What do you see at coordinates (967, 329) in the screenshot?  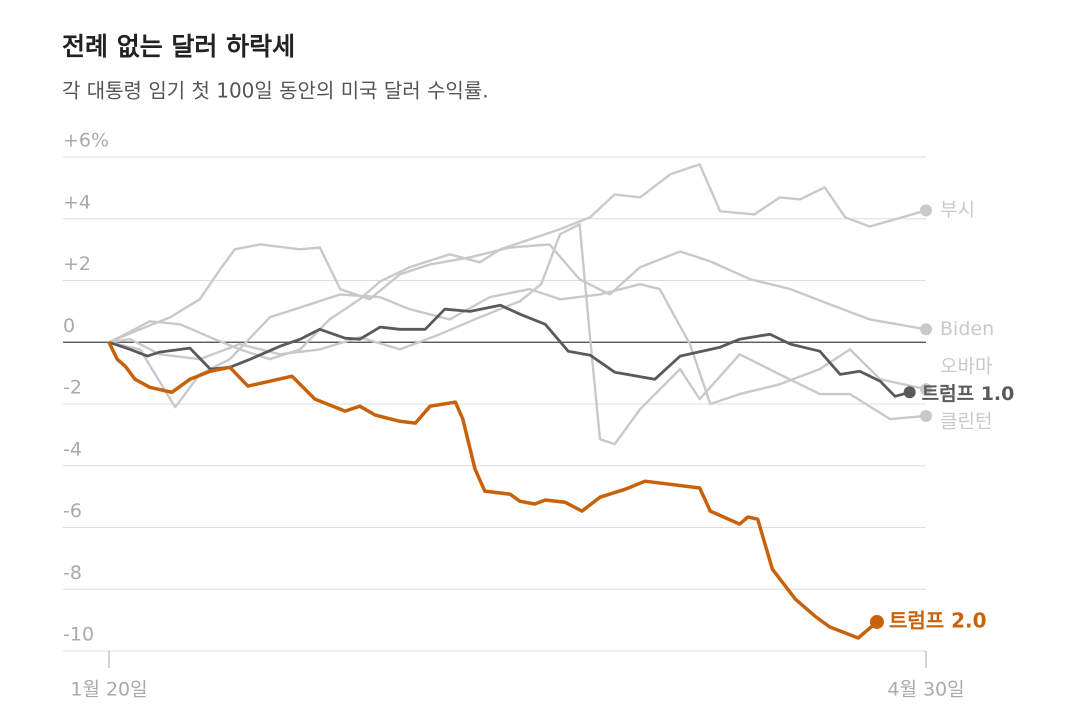 I see `legend-label: Biden` at bounding box center [967, 329].